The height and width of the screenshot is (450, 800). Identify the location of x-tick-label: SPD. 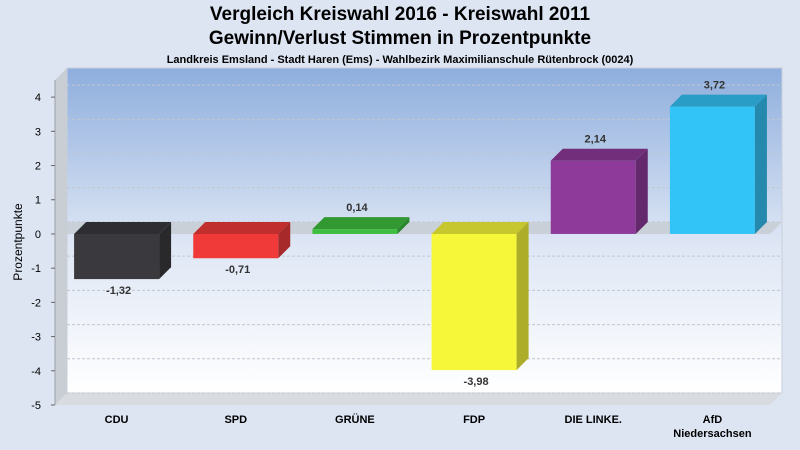
(235, 420).